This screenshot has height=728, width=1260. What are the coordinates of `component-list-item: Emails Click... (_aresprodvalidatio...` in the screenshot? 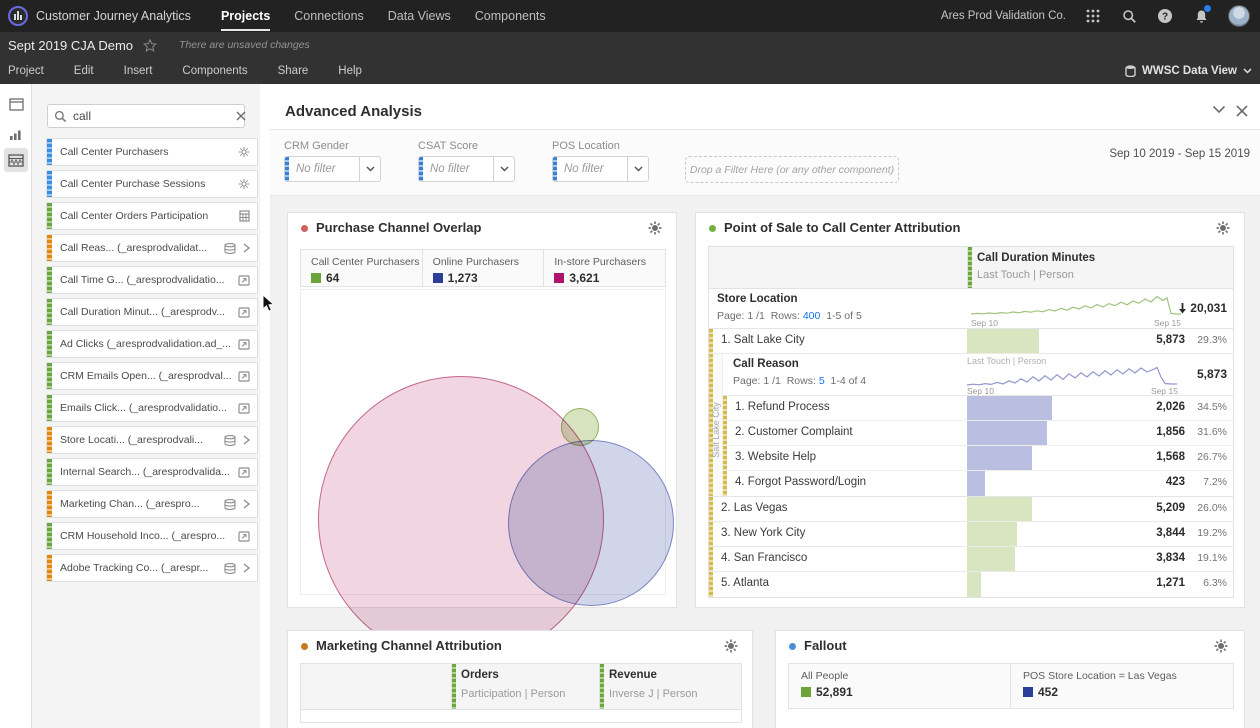 It's located at (152, 408).